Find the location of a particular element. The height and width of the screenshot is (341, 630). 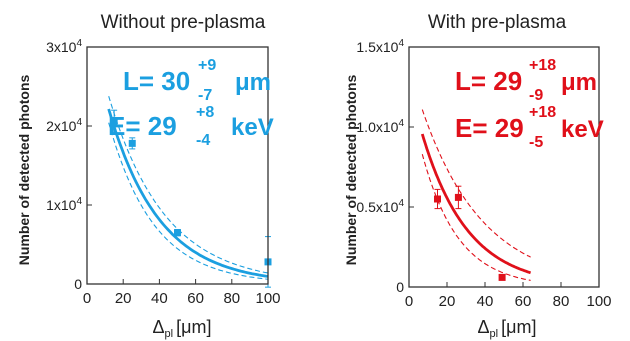

right-x-axis-label: Δpl [μm] is located at coordinates (507, 328).